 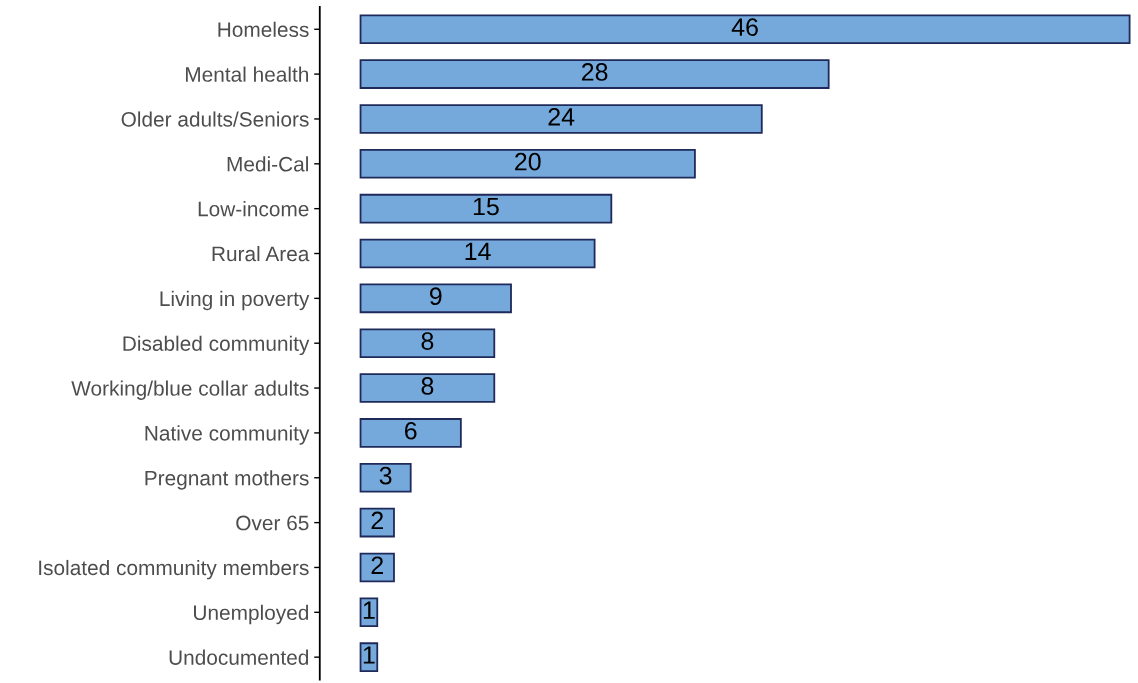 I want to click on data-label: 15, so click(x=486, y=206).